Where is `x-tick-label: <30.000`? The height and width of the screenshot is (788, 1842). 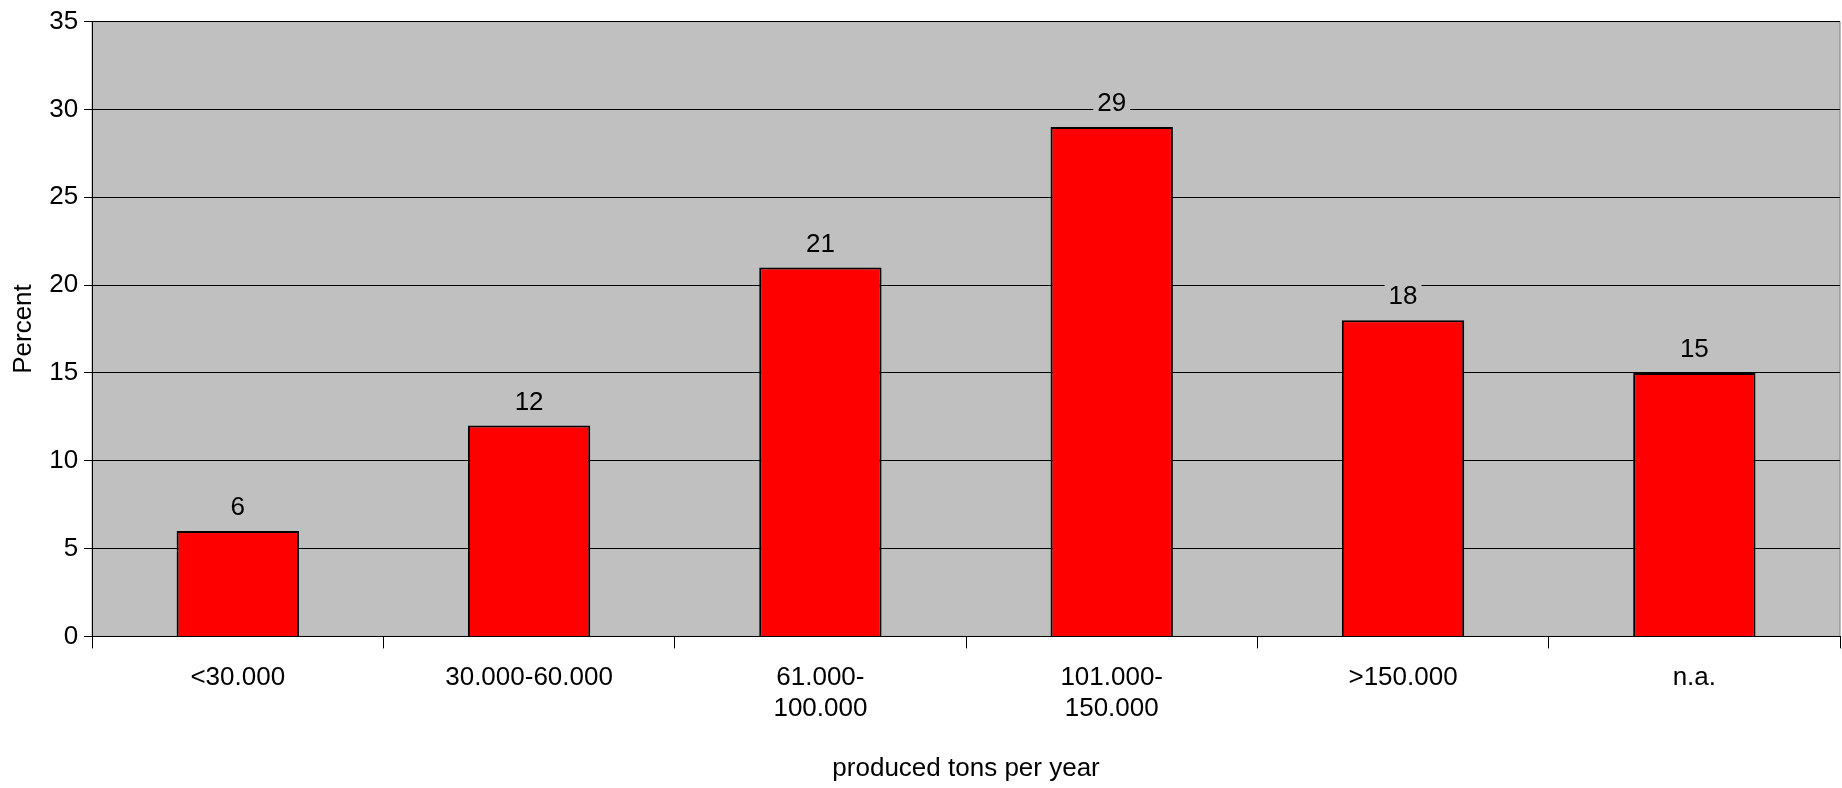 x-tick-label: <30.000 is located at coordinates (238, 676).